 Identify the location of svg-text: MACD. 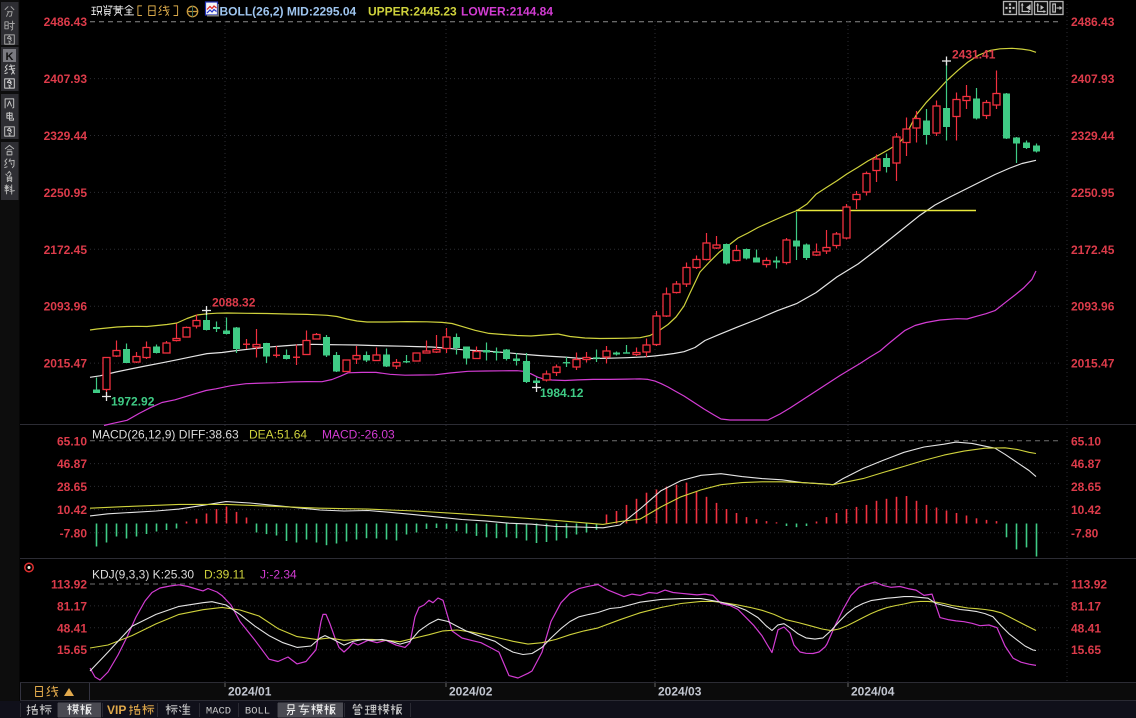
(218, 712).